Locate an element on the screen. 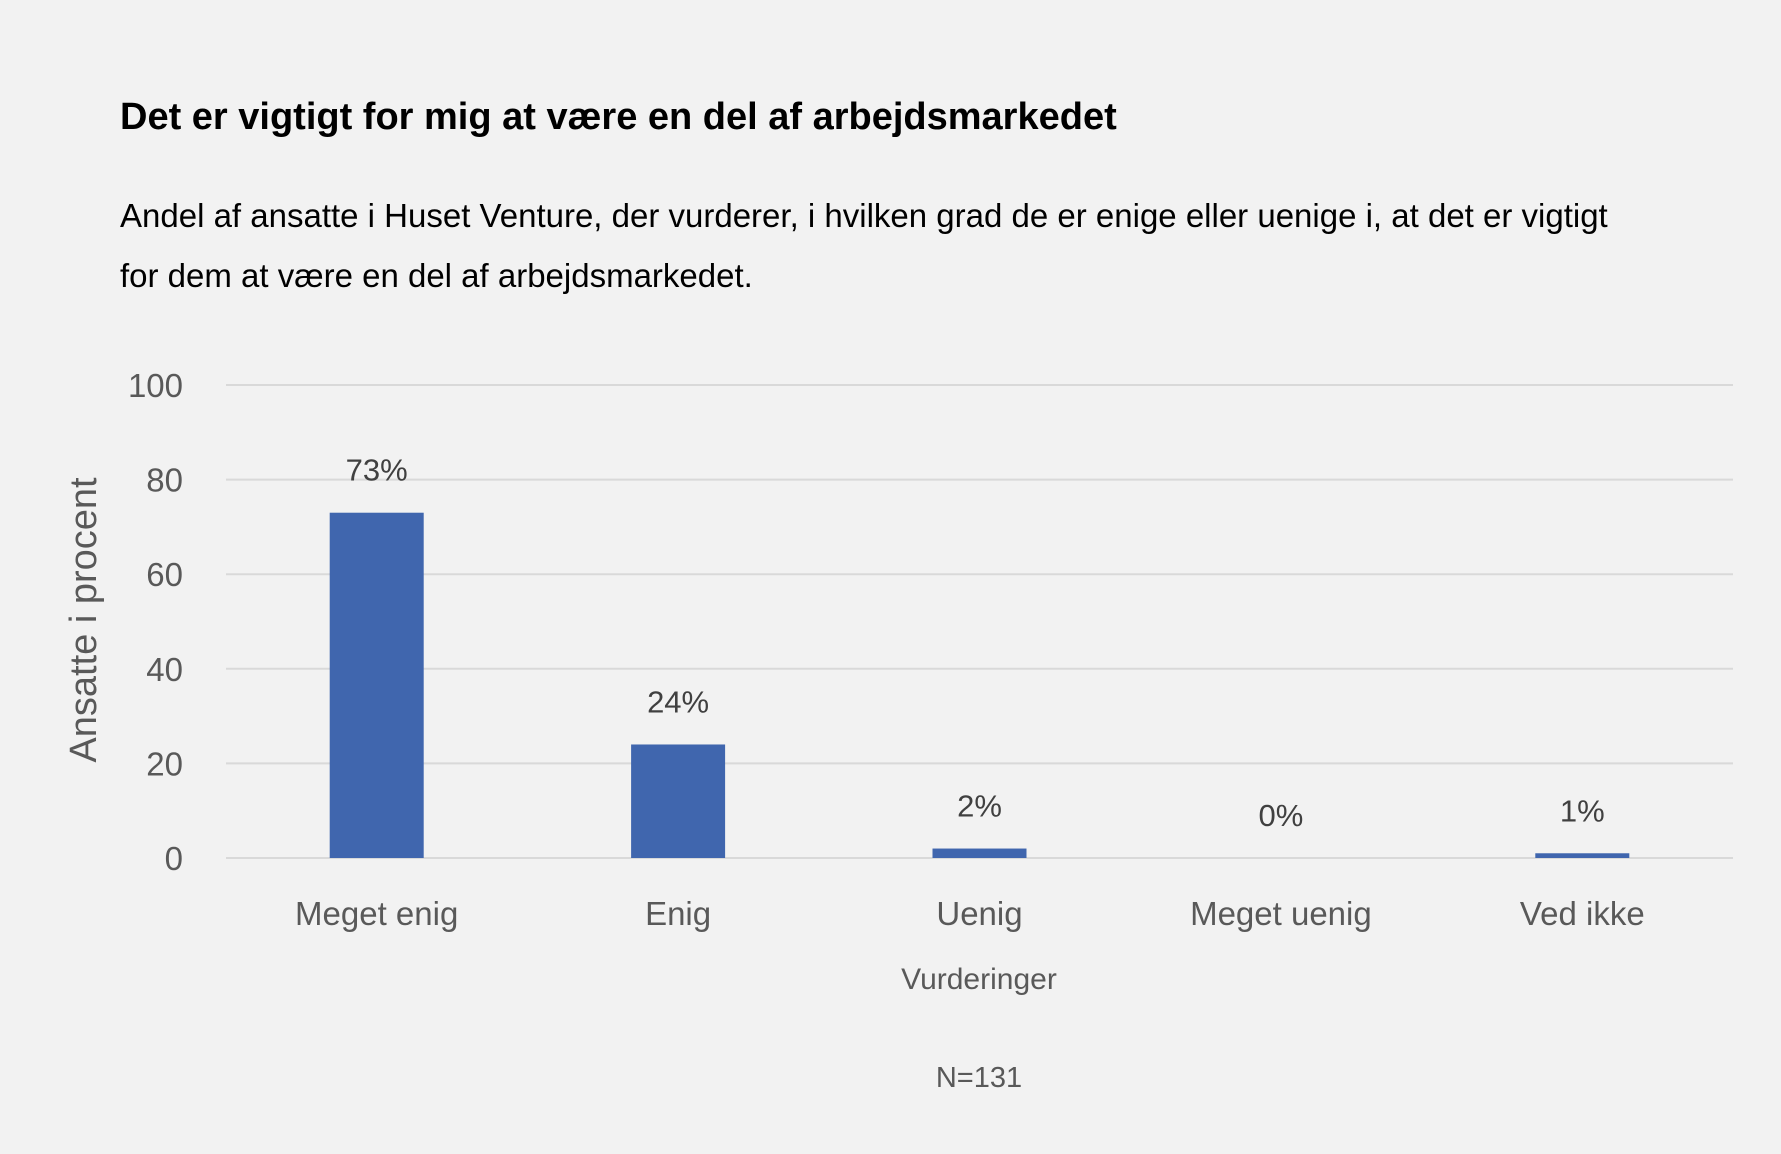 This screenshot has height=1154, width=1781. data-label: 1% is located at coordinates (1582, 810).